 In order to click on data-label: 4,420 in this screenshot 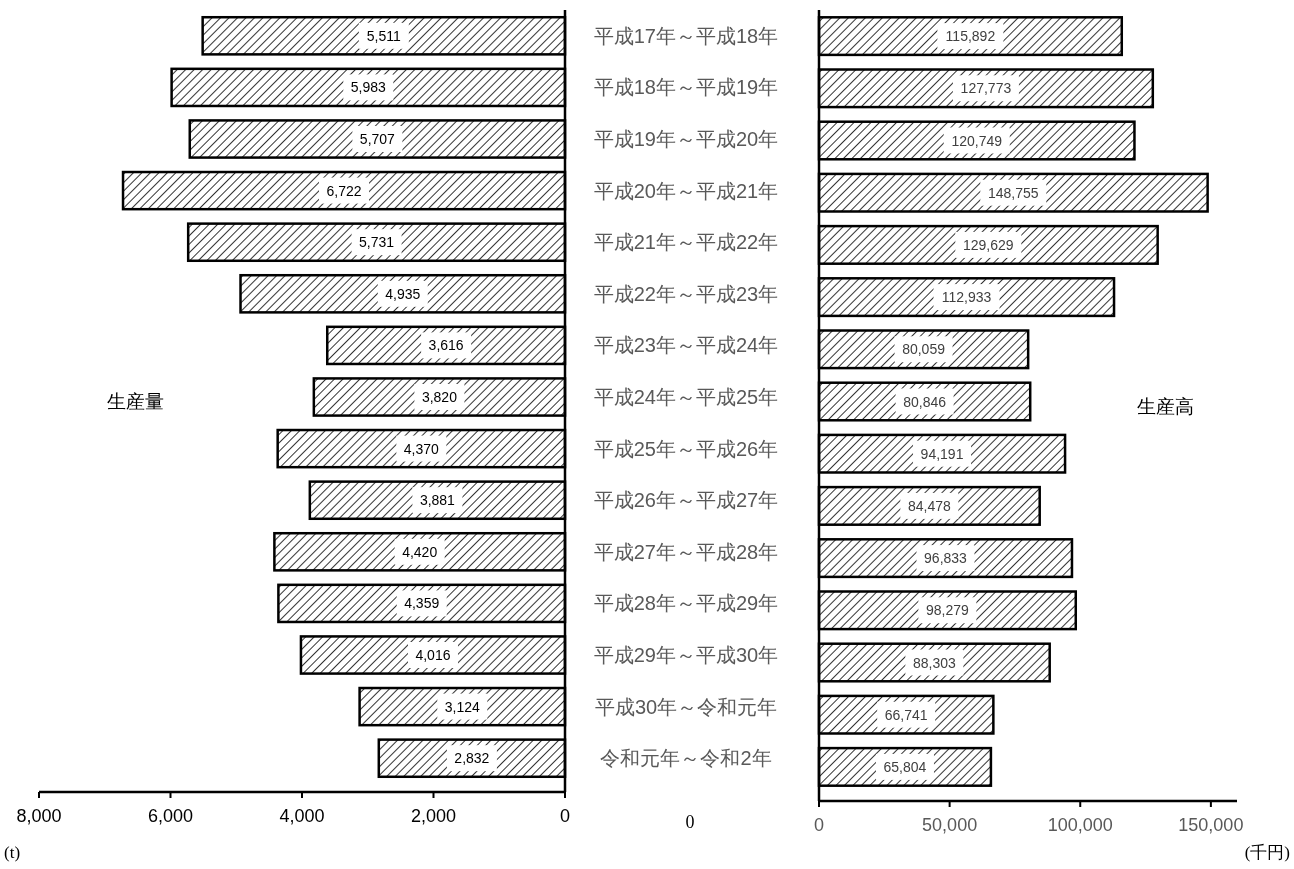, I will do `click(420, 551)`.